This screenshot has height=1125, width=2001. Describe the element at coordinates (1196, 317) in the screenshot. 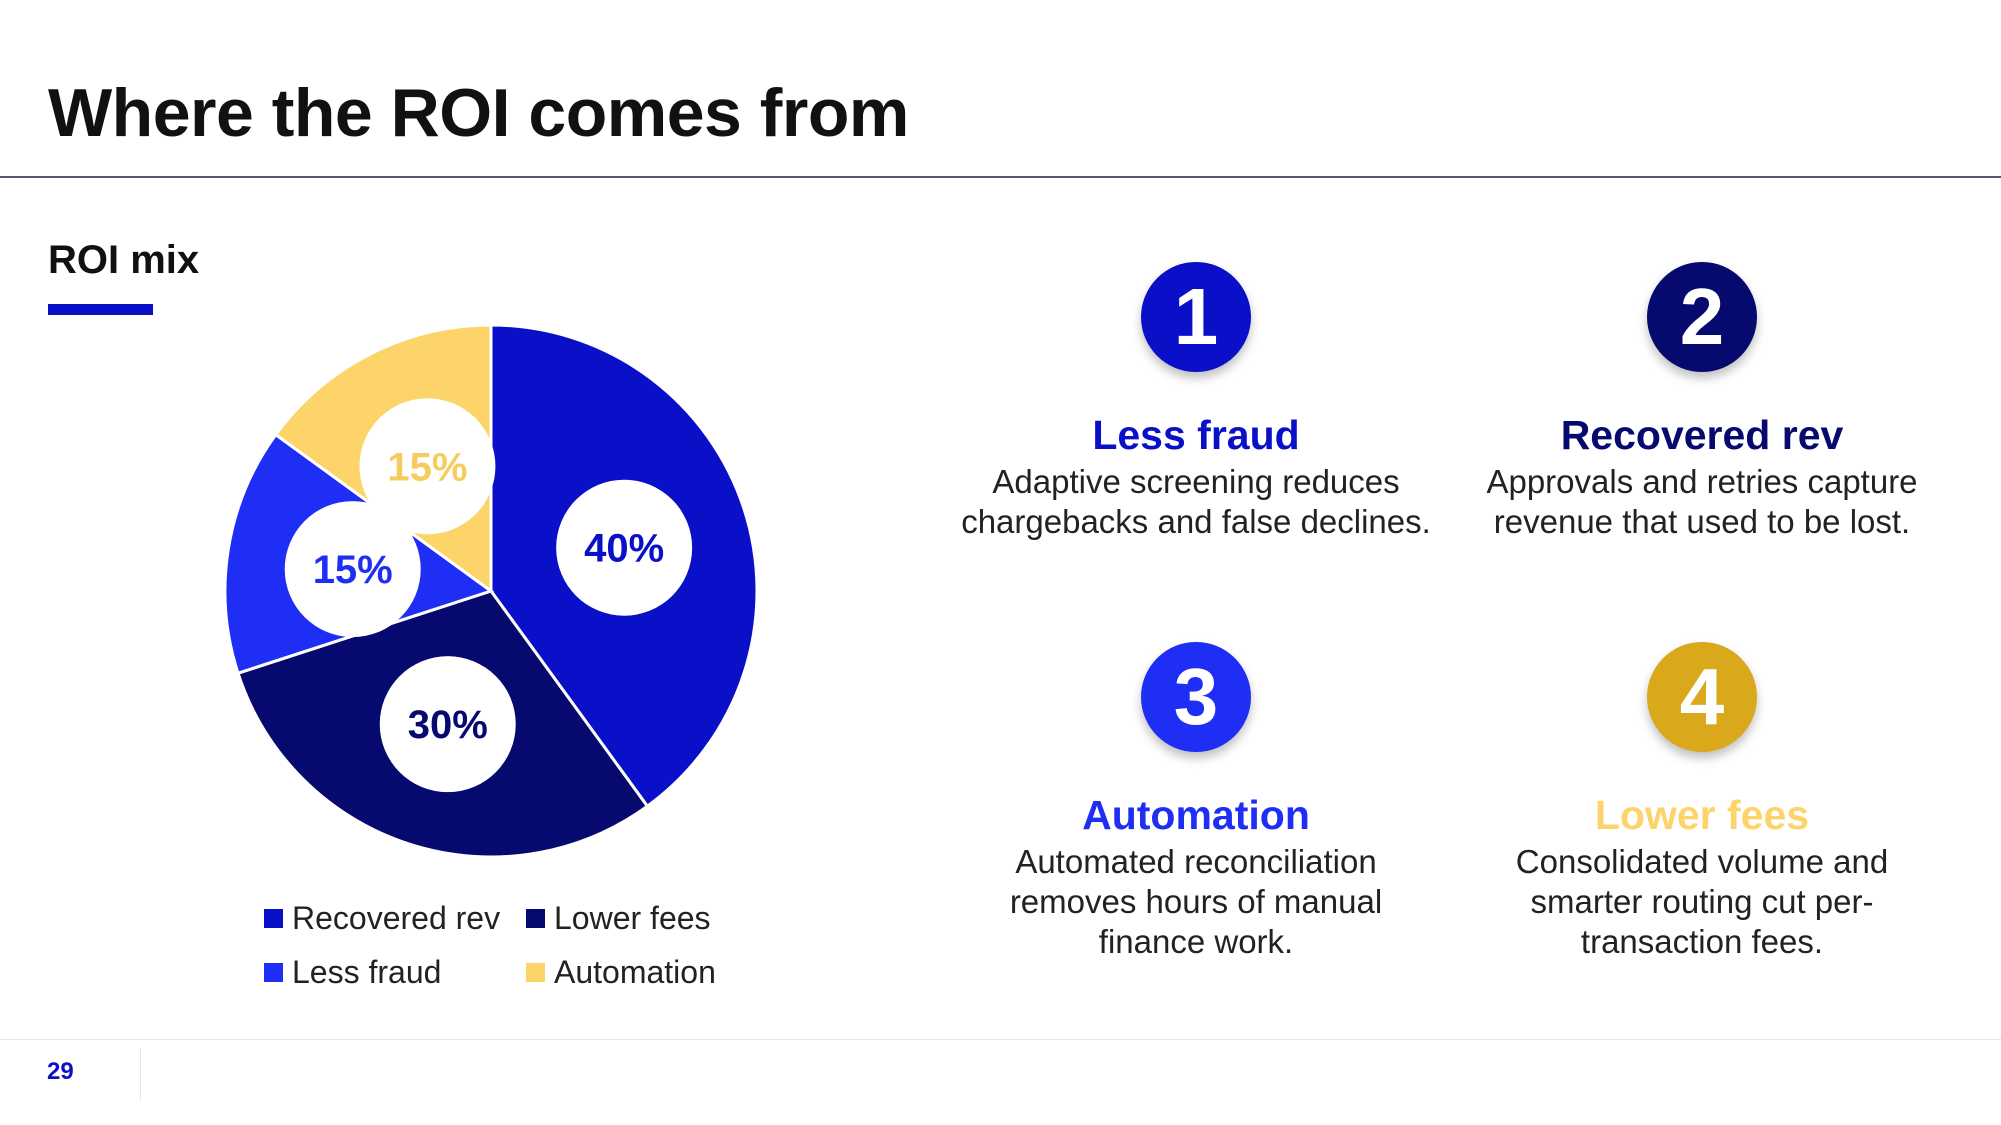

I see `number-badge: 1` at that location.